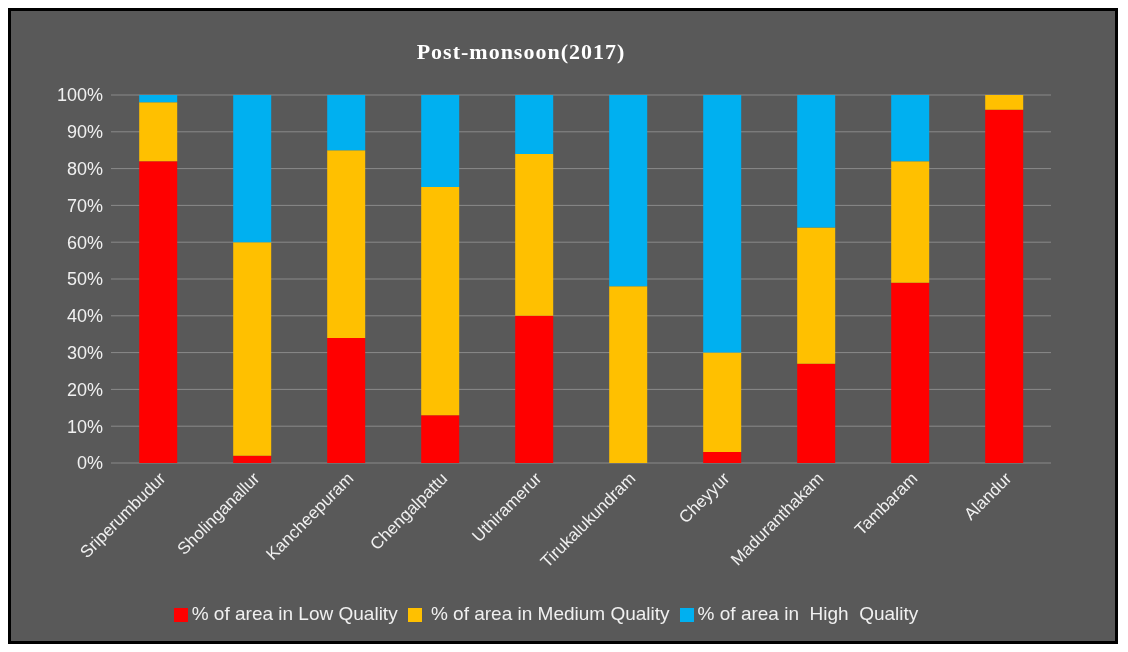 The image size is (1128, 652). I want to click on y-tick-label: 70%, so click(84, 205).